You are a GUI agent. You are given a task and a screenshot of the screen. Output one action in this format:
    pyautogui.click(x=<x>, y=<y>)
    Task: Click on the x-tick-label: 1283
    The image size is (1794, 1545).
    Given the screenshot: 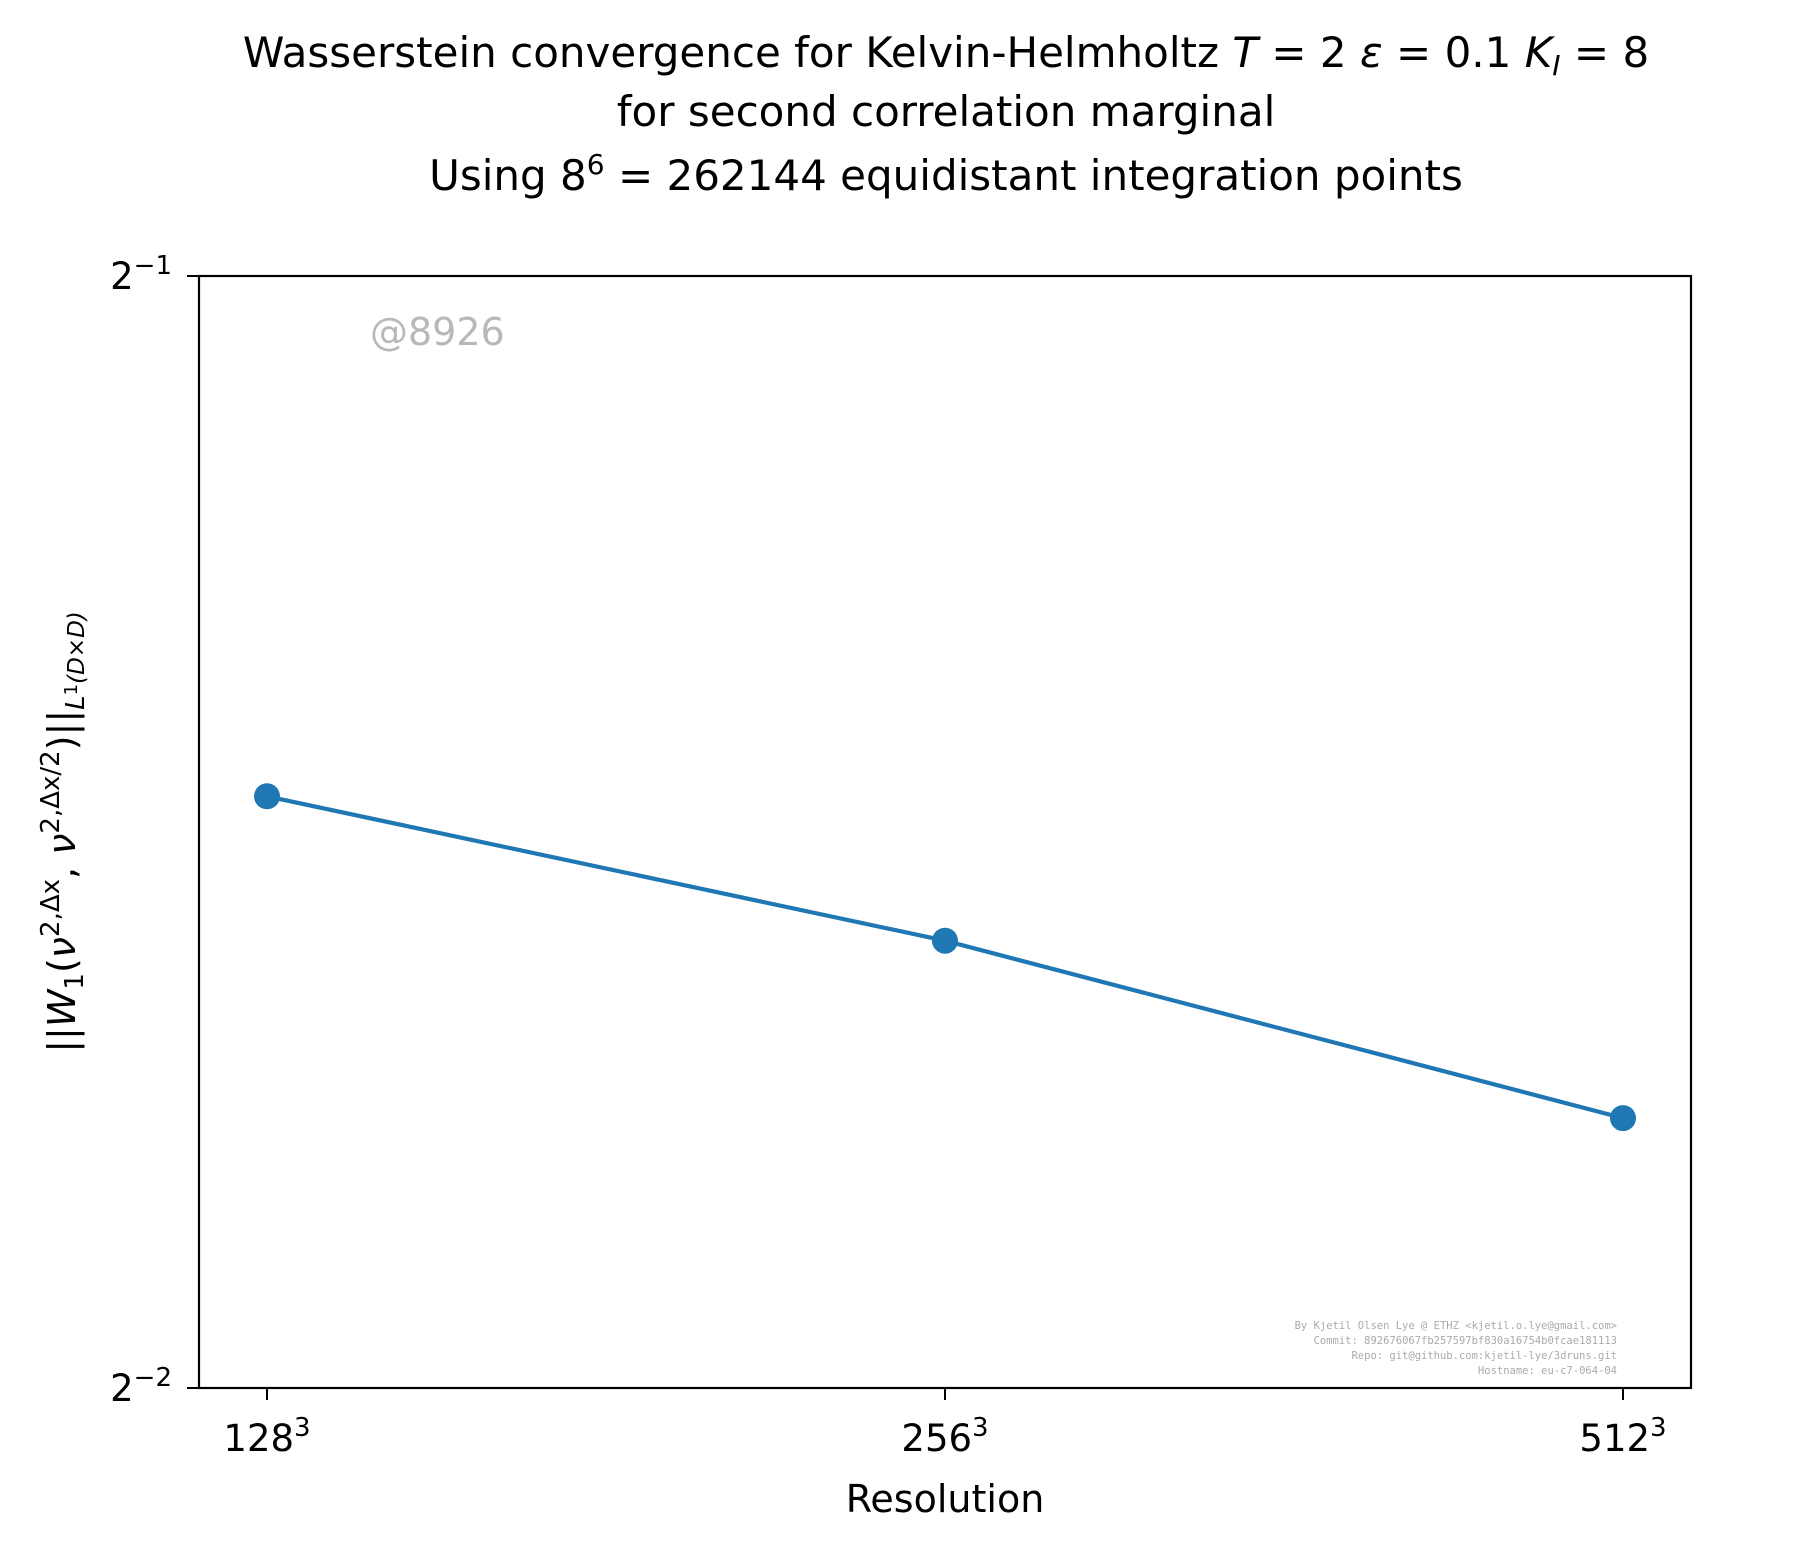 What is the action you would take?
    pyautogui.click(x=266, y=1436)
    